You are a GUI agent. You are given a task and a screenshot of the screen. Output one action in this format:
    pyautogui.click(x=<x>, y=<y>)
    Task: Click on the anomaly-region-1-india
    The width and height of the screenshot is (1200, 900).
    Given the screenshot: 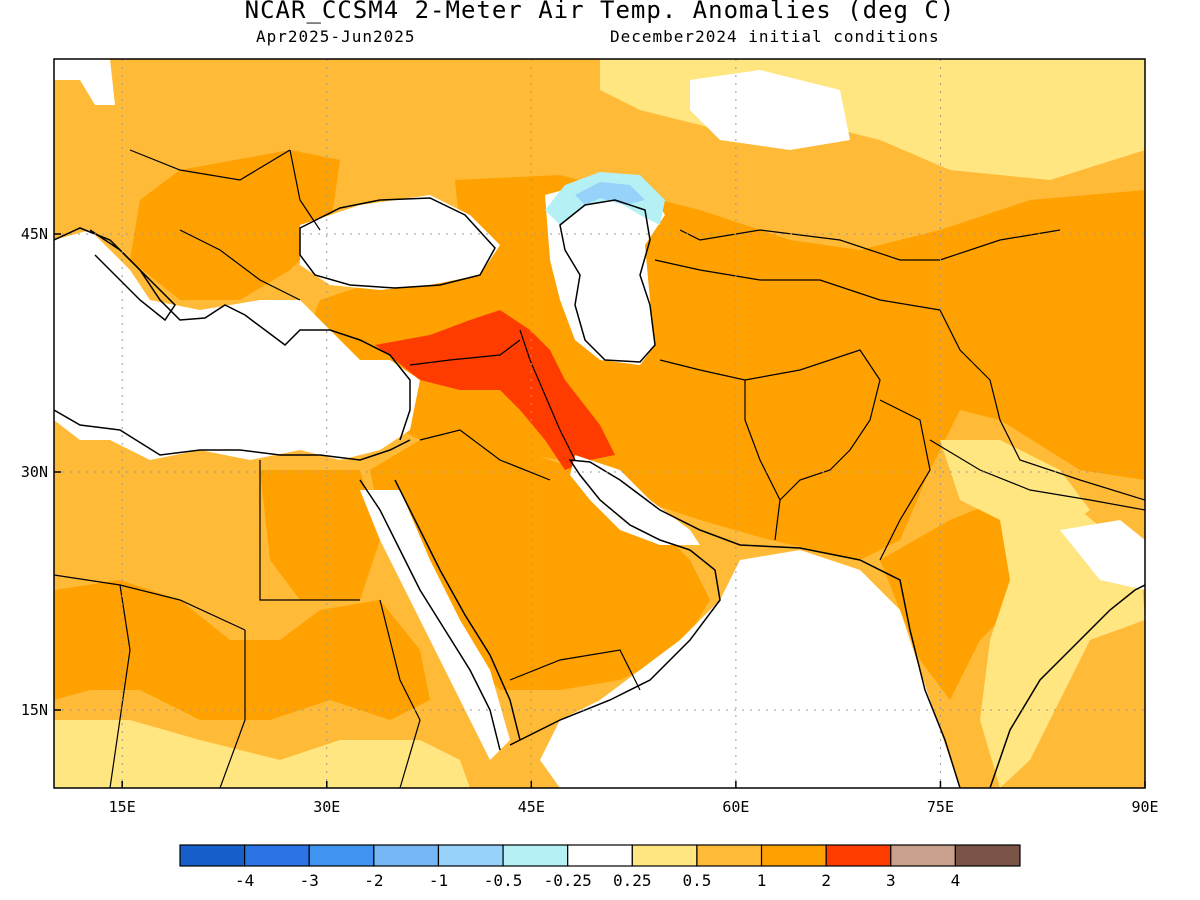 What is the action you would take?
    pyautogui.click(x=955, y=600)
    